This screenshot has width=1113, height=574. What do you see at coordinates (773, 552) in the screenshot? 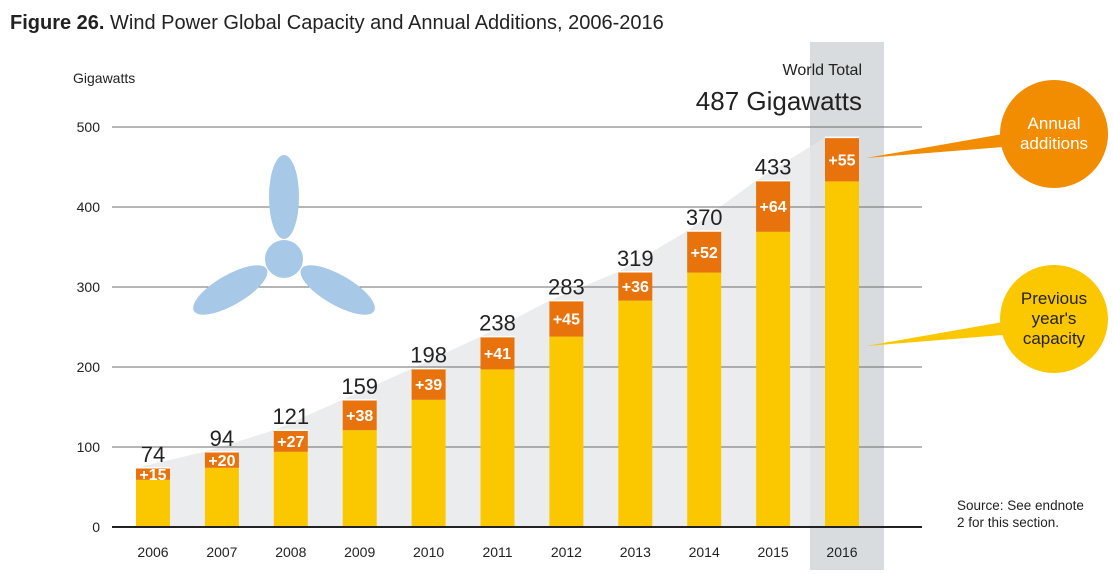
I see `x-tick-label-2015: 2015` at bounding box center [773, 552].